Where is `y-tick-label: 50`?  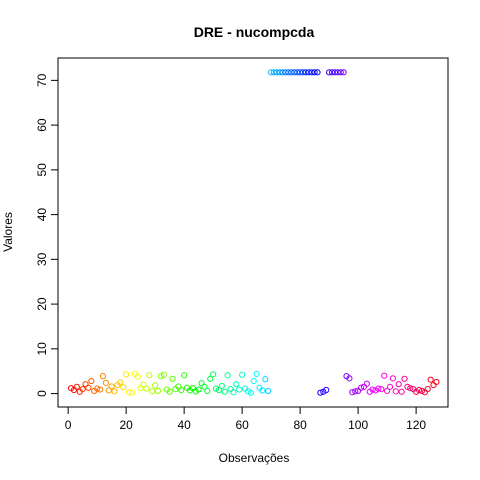
y-tick-label: 50 is located at coordinates (42, 170).